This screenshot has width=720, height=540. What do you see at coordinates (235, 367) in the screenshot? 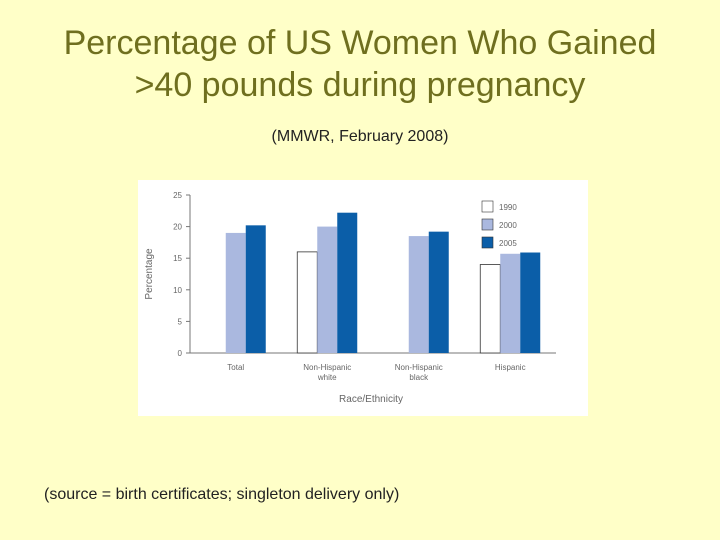
I see `category-label: Total` at bounding box center [235, 367].